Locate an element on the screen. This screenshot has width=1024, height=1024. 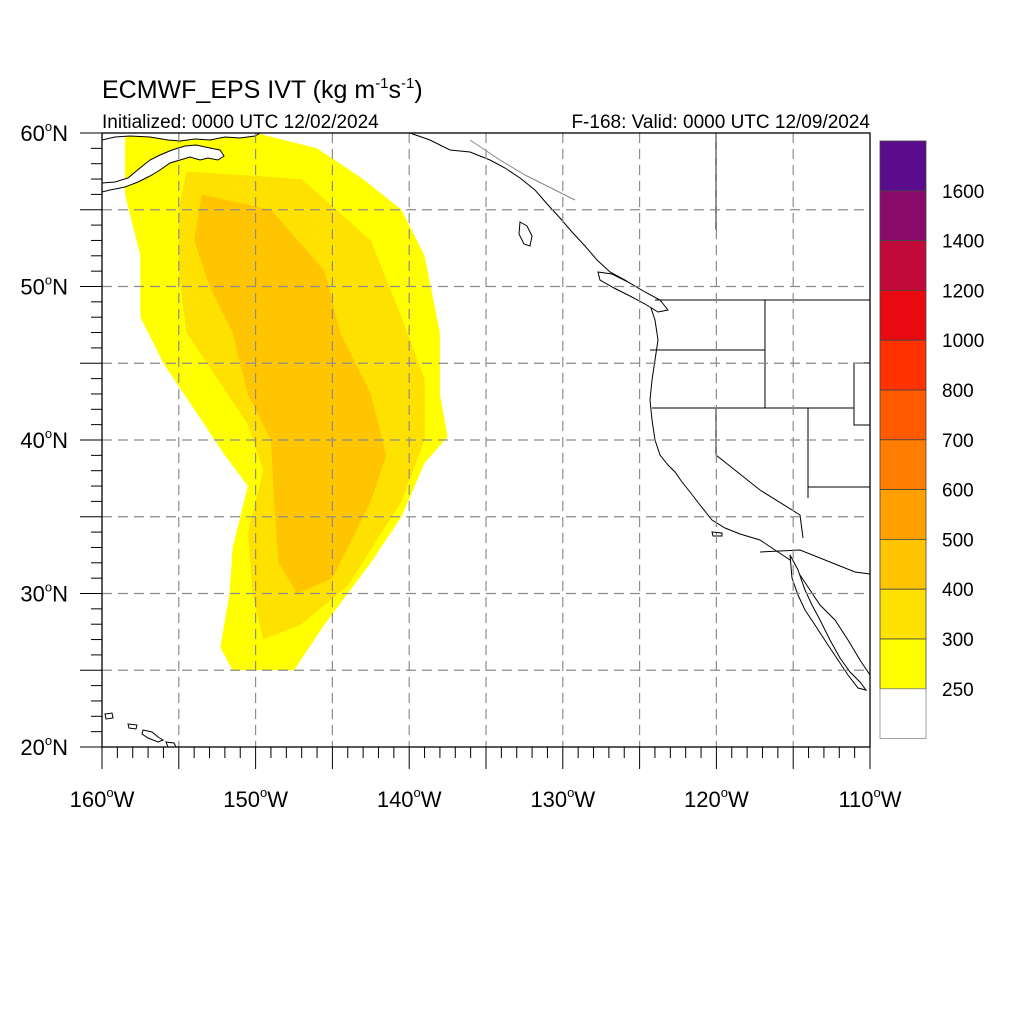
colorbar: 1600 1400 1200 1000 800 700 600 500 400 300 250 is located at coordinates (931, 439).